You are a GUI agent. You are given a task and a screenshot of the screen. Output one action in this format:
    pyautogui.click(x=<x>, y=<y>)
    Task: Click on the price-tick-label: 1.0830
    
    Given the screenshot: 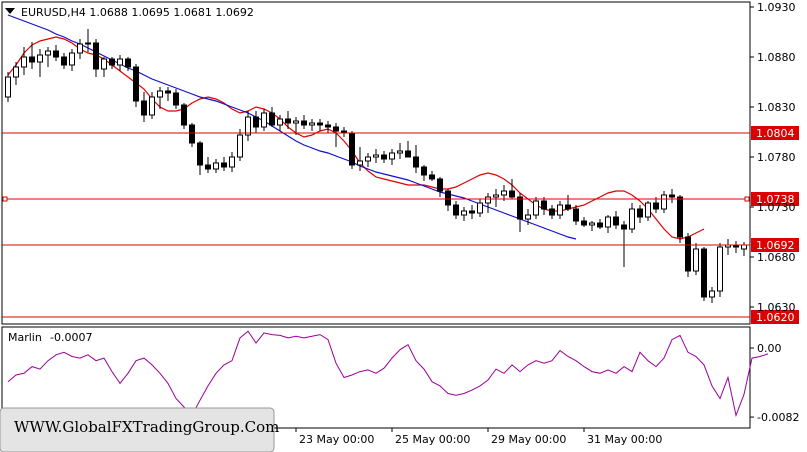 What is the action you would take?
    pyautogui.click(x=776, y=107)
    